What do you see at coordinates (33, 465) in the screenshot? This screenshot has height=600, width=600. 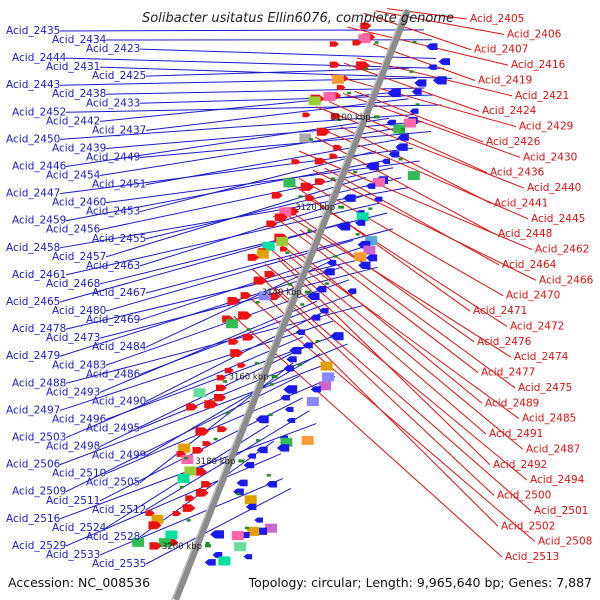 I see `gene-label: Acid_2506` at bounding box center [33, 465].